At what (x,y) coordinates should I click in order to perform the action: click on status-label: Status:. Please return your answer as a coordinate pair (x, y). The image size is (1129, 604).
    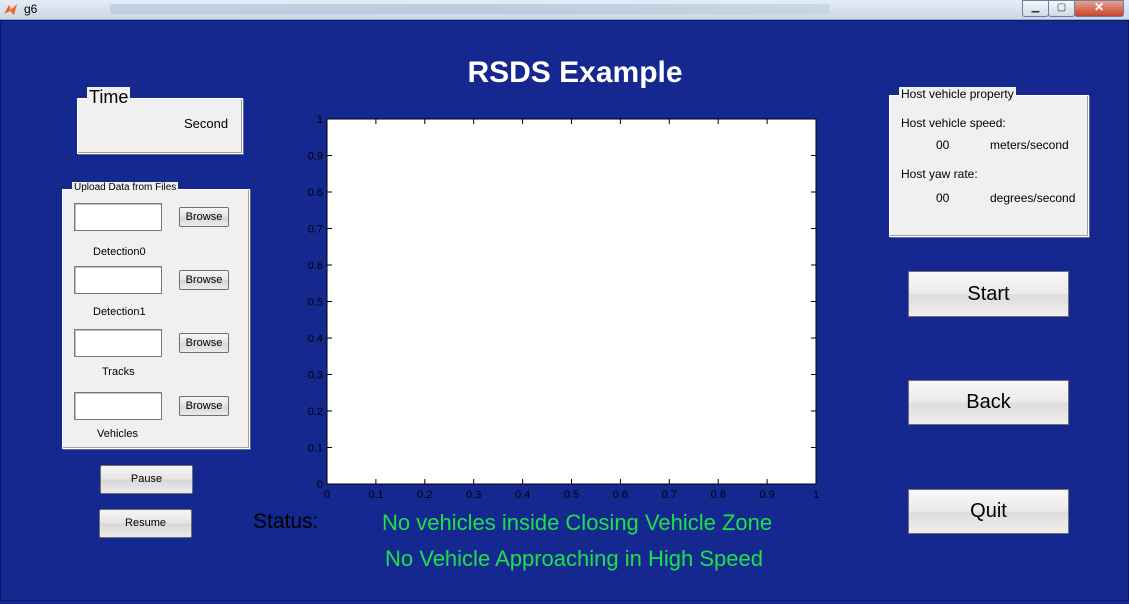
    Looking at the image, I should click on (286, 521).